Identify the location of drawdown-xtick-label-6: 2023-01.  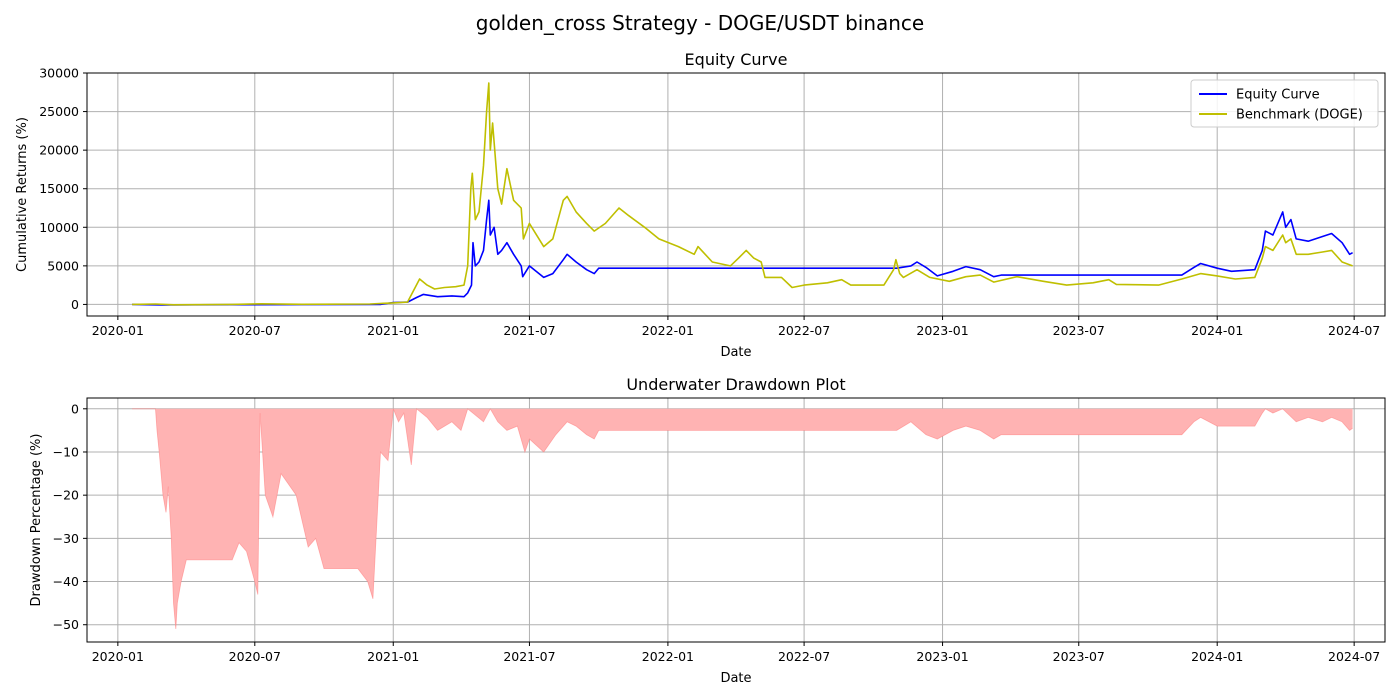
(942, 656).